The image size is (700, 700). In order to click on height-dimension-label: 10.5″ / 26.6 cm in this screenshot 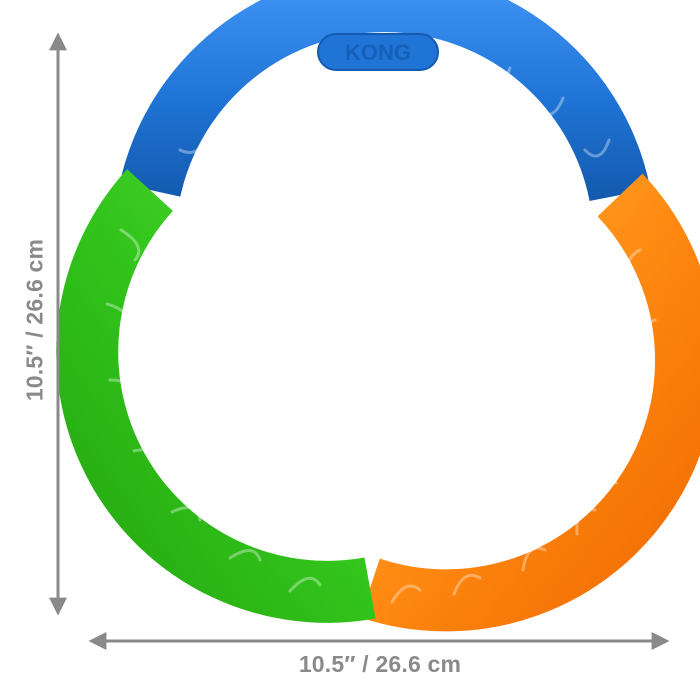, I will do `click(34, 320)`.